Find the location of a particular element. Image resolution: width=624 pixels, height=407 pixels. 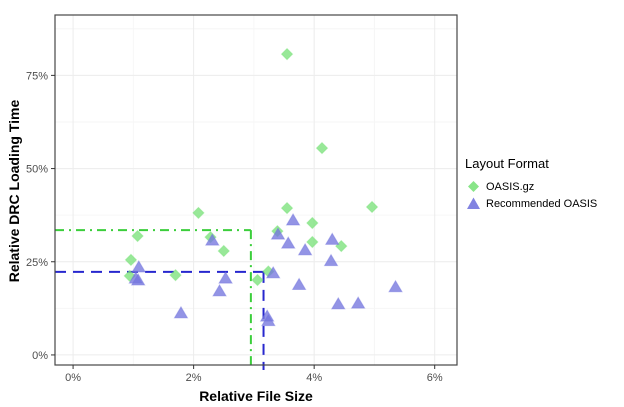

triangle-marker-icon is located at coordinates (473, 203).